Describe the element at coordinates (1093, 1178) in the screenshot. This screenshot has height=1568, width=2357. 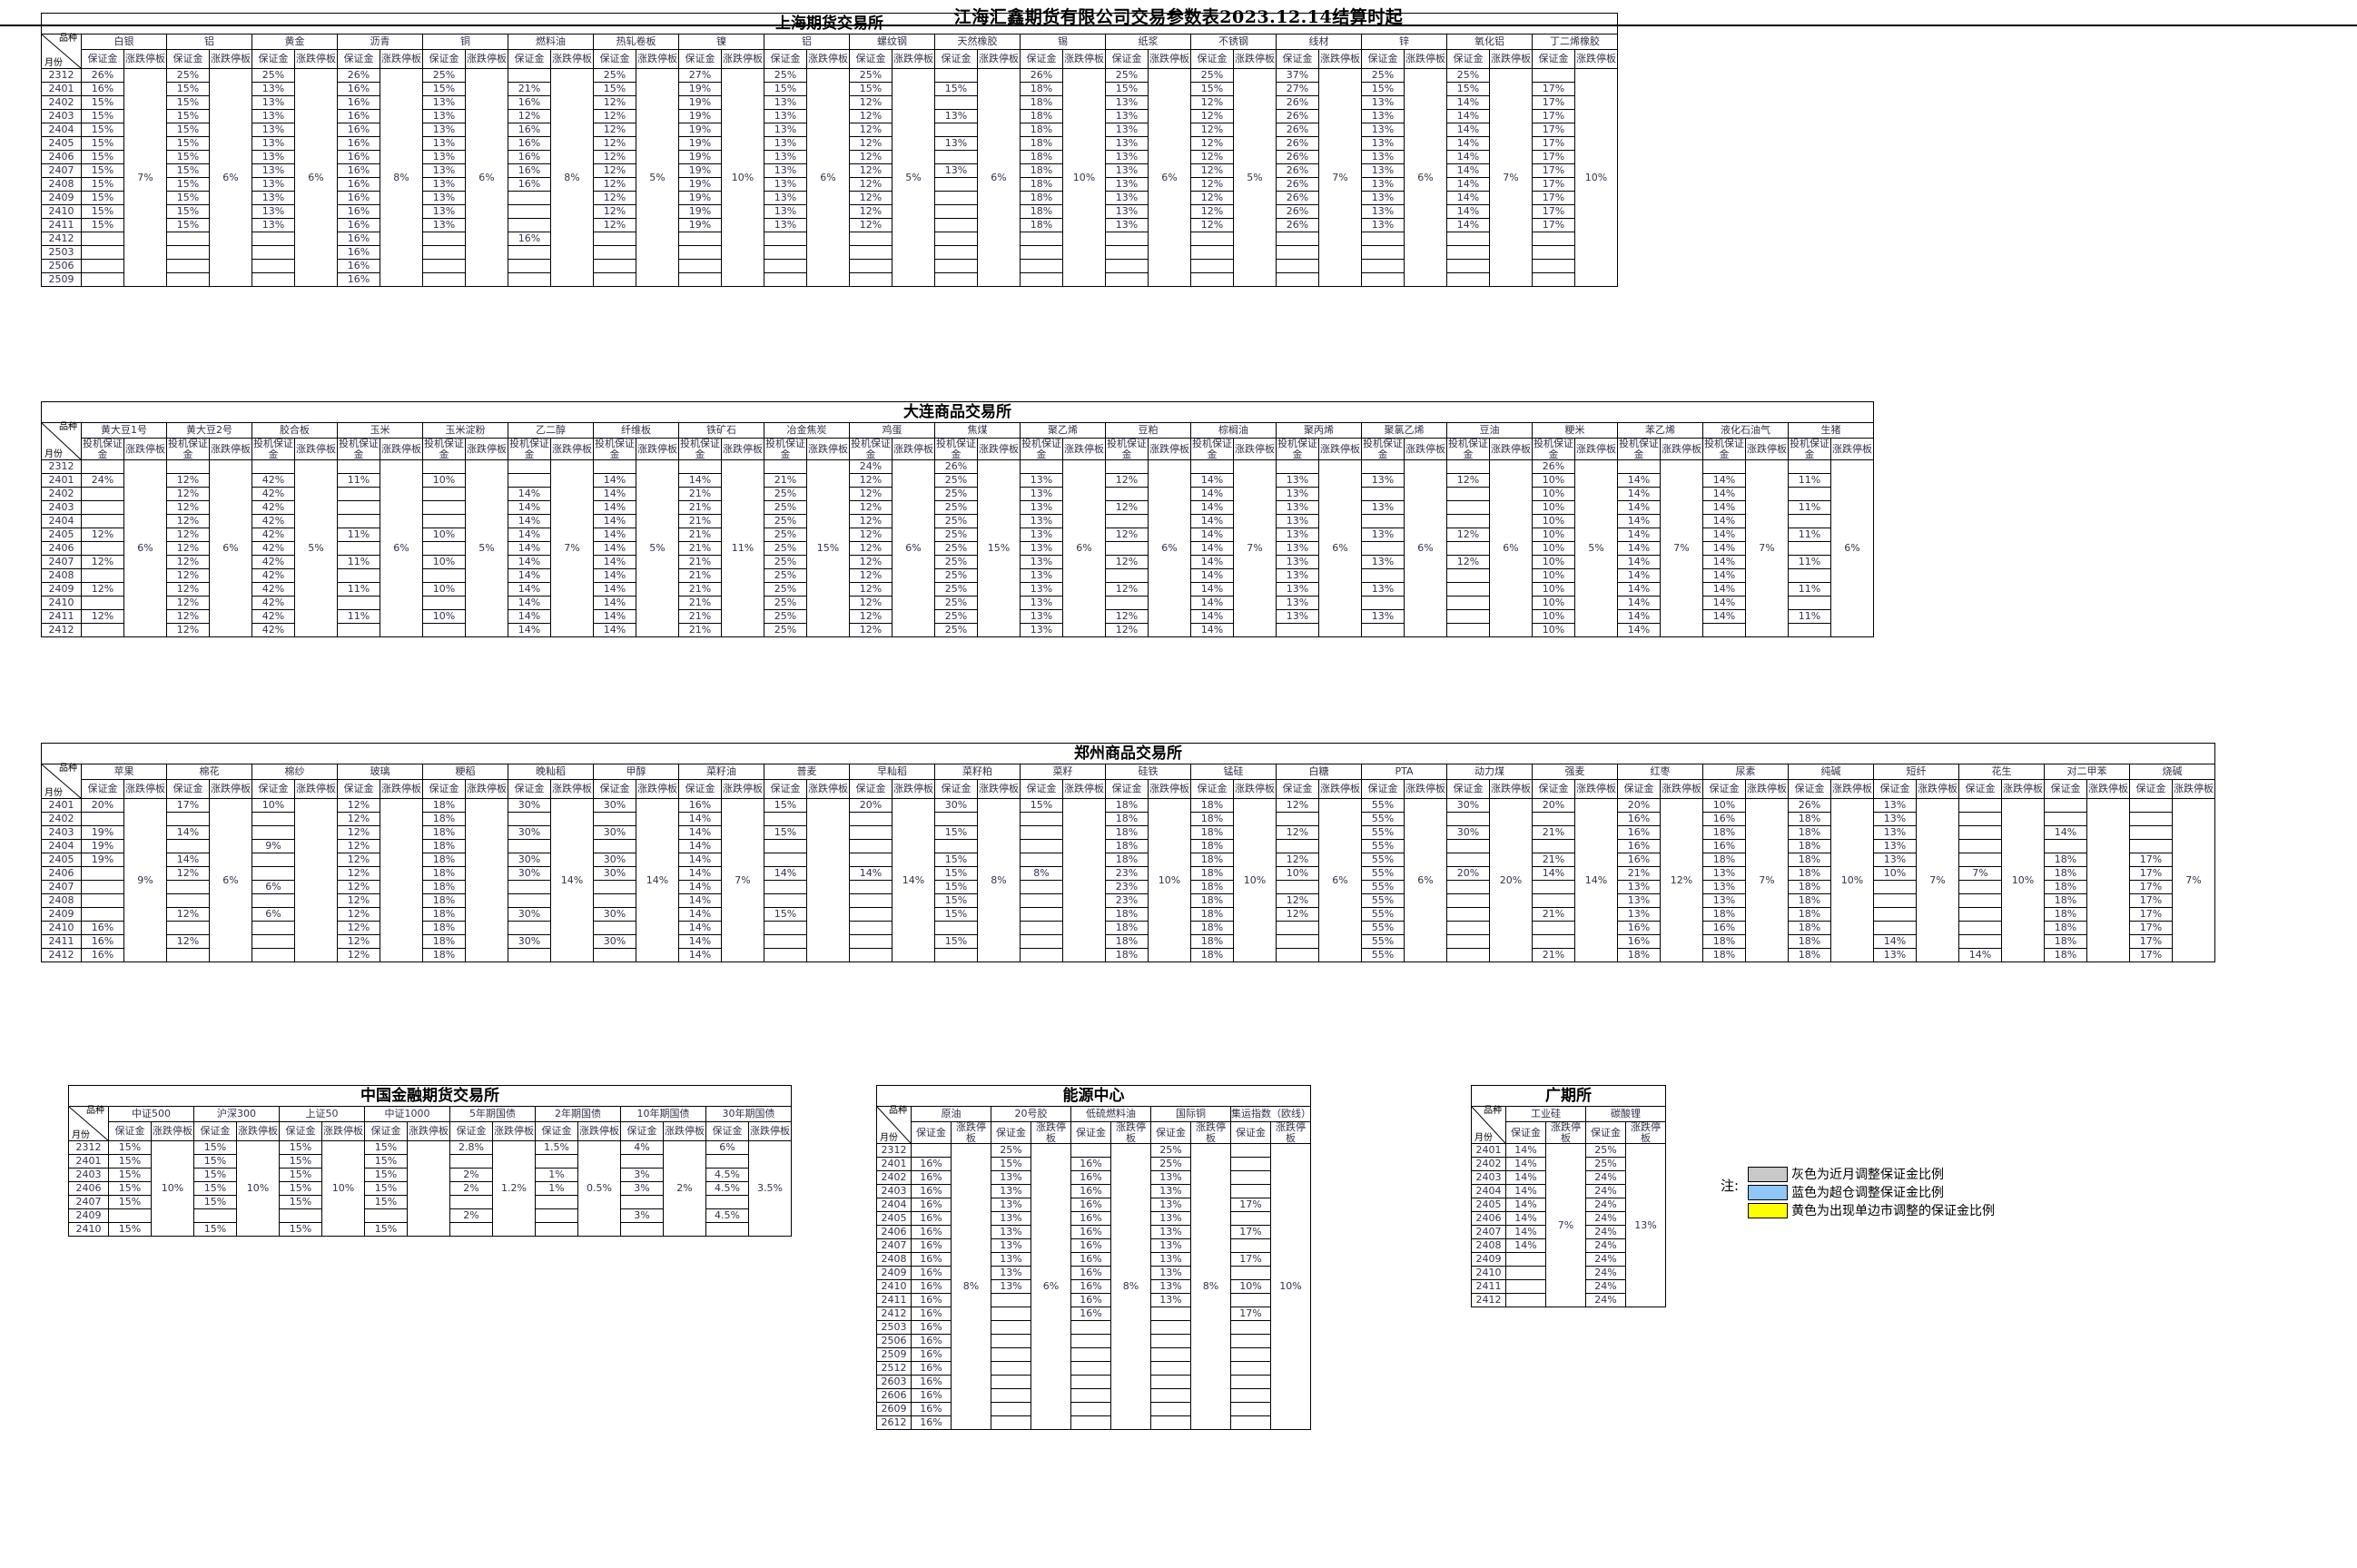
I see `table-row: 2402 16% 13% 16% 13%` at that location.